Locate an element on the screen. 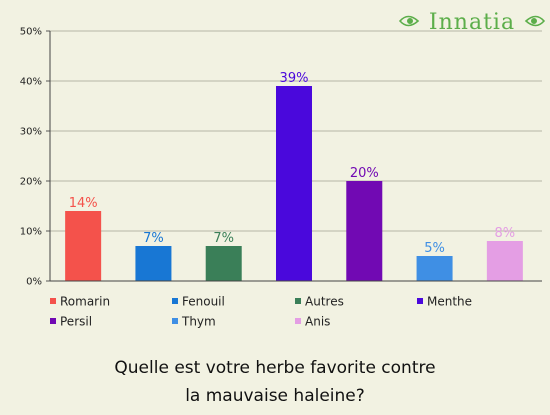 The height and width of the screenshot is (415, 550). logo-text: Innatia is located at coordinates (472, 22).